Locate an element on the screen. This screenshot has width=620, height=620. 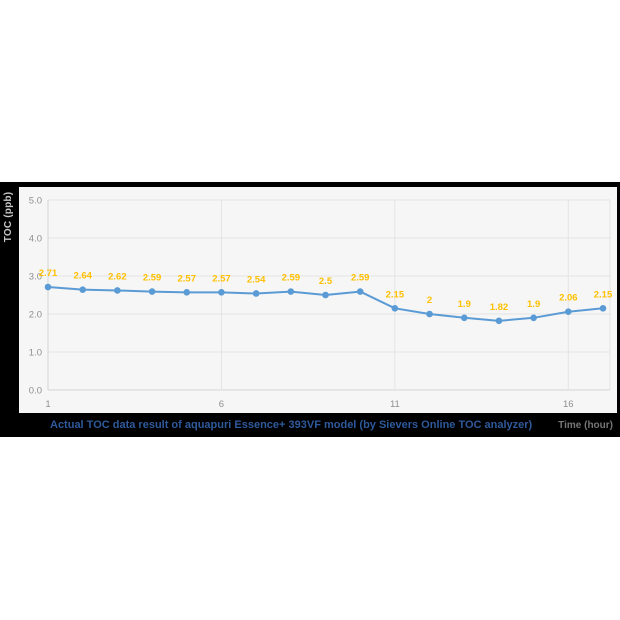
svg-text: 2.54 is located at coordinates (256, 279).